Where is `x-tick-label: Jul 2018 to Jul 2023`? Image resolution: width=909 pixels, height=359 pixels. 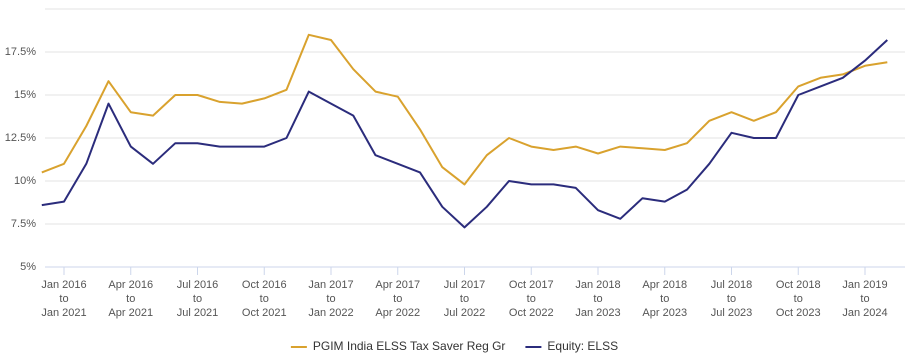
x-tick-label: Jul 2018 to Jul 2023 is located at coordinates (731, 299).